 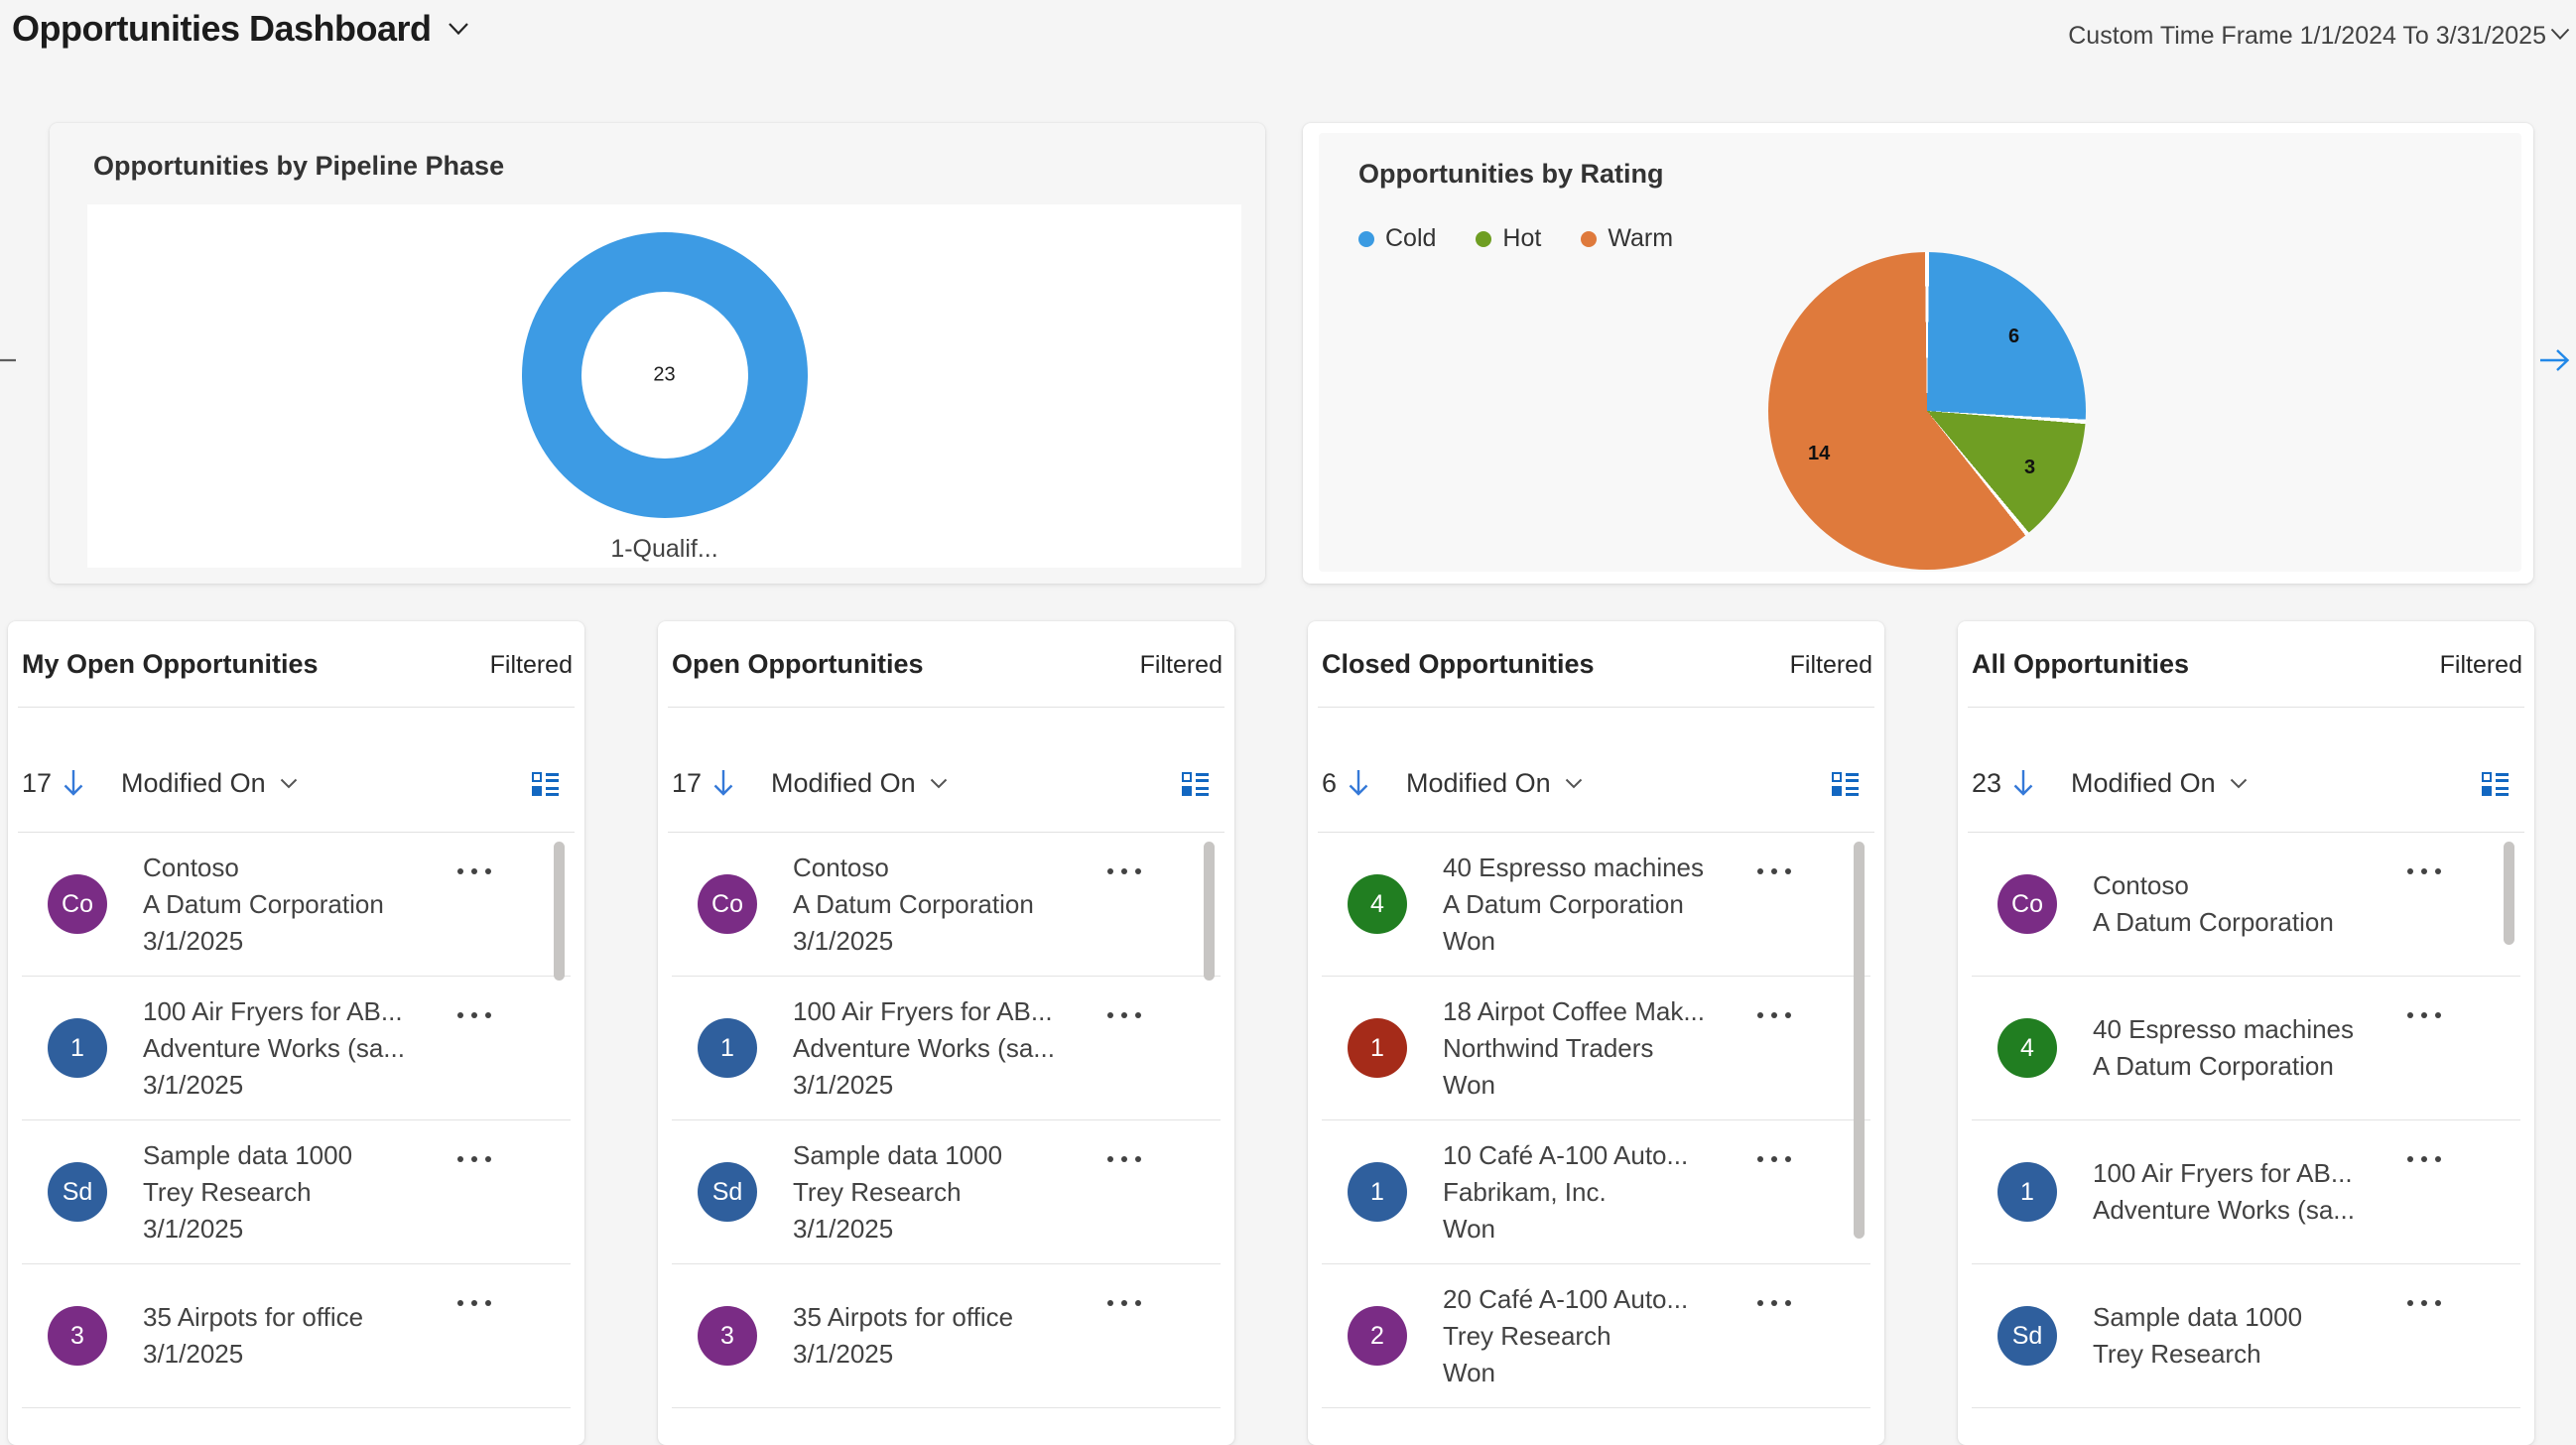 What do you see at coordinates (1377, 1192) in the screenshot?
I see `avatar: 1` at bounding box center [1377, 1192].